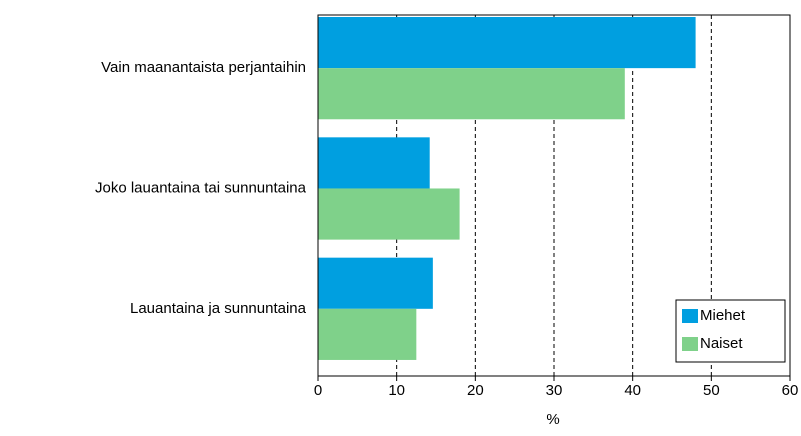 This screenshot has height=436, width=801. Describe the element at coordinates (201, 187) in the screenshot. I see `y-tick-label: Joko lauantaina tai sunnuntaina` at that location.